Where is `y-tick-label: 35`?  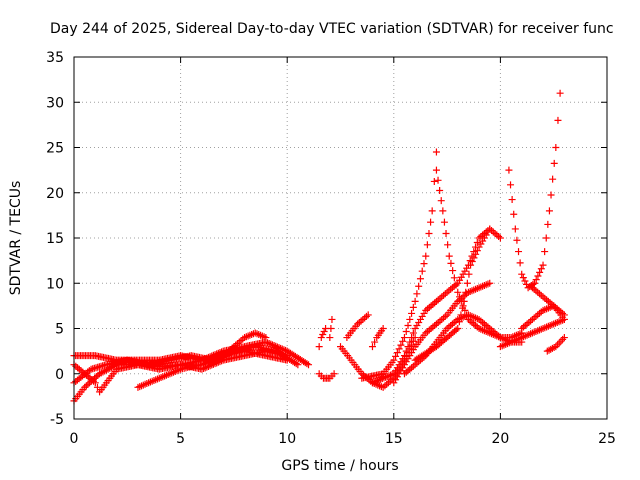 y-tick-label: 35 is located at coordinates (55, 58).